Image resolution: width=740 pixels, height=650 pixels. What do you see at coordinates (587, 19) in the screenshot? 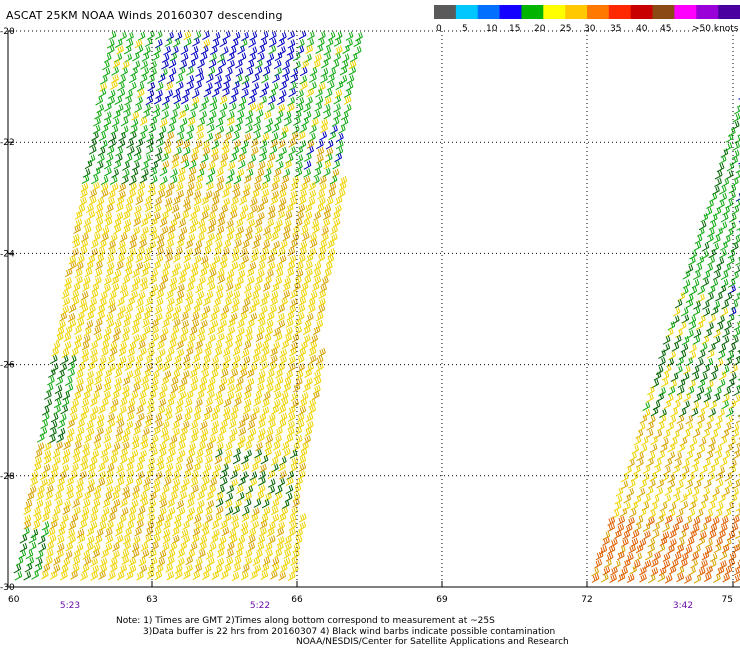
I see `wind-speed-legend: 0 5 10 15 20 25 30 35 40 45 >50 knots` at bounding box center [587, 19].